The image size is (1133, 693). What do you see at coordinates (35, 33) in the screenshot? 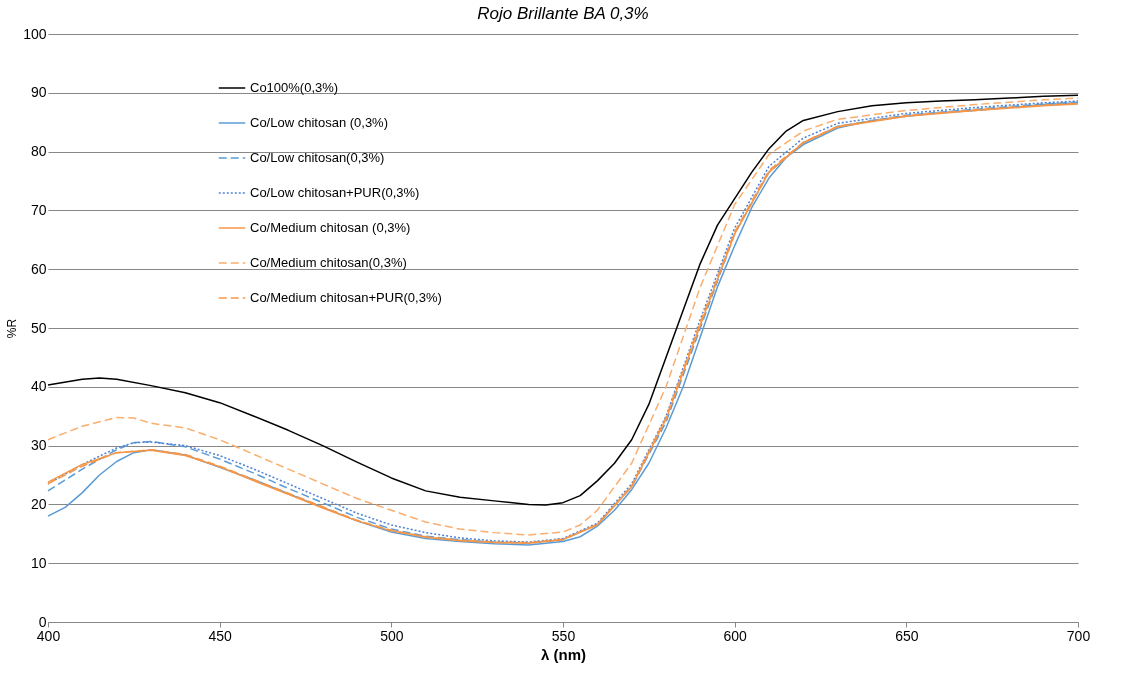
I see `y-tick-label: 100` at bounding box center [35, 33].